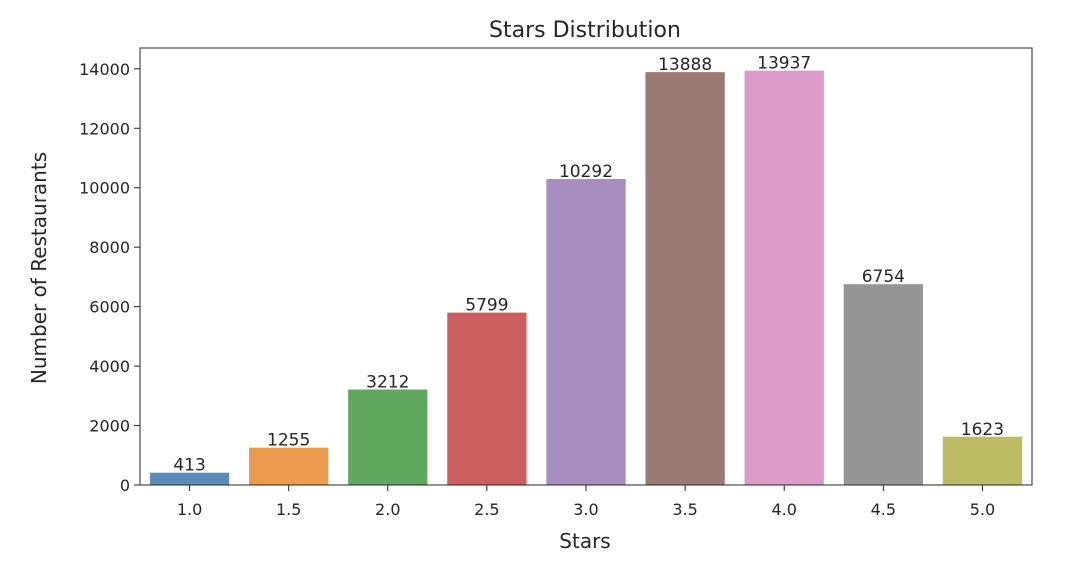  I want to click on y-tick-label: 12000, so click(104, 128).